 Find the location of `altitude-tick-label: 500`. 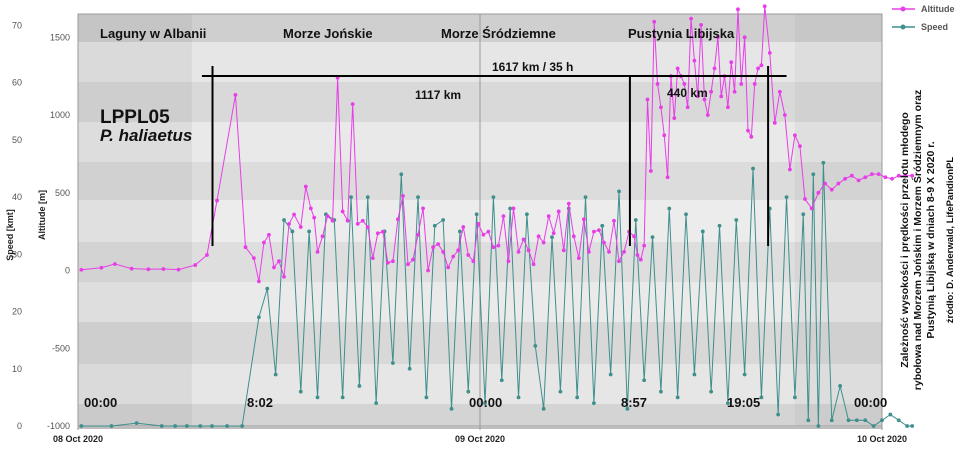

altitude-tick-label: 500 is located at coordinates (62, 193).